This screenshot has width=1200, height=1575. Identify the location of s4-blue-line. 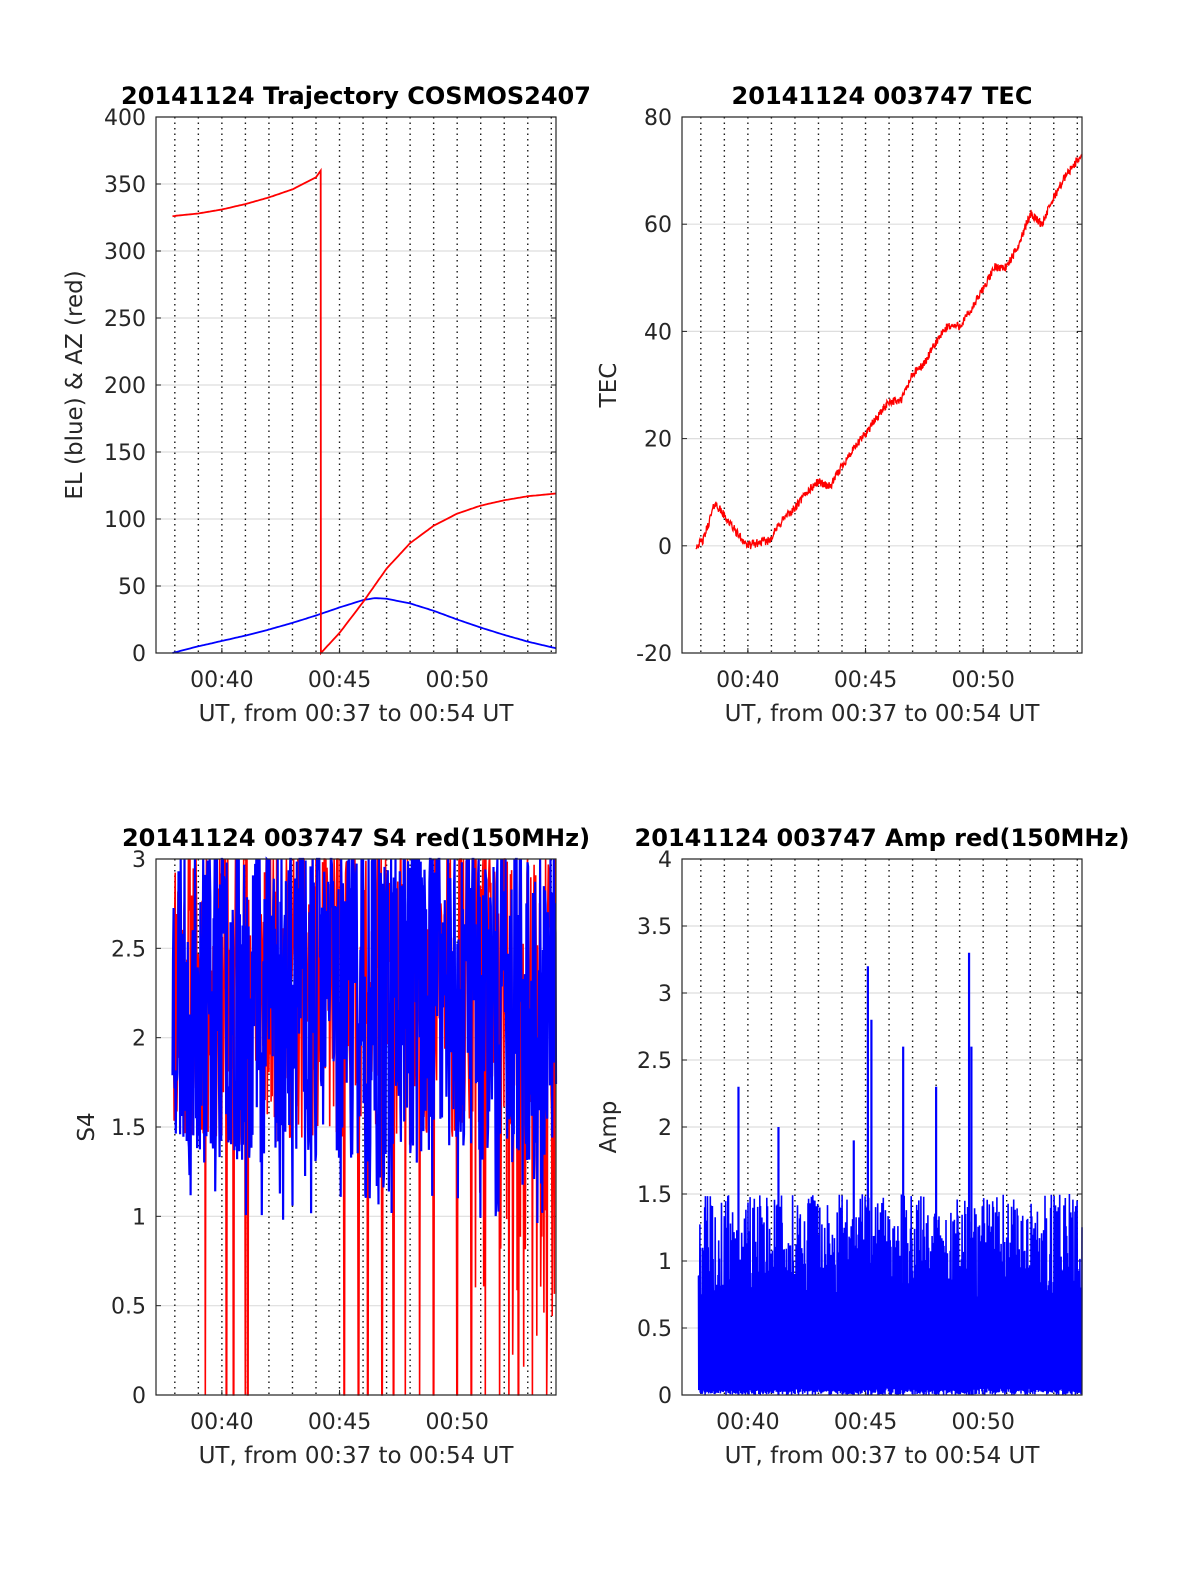
(364, 1040).